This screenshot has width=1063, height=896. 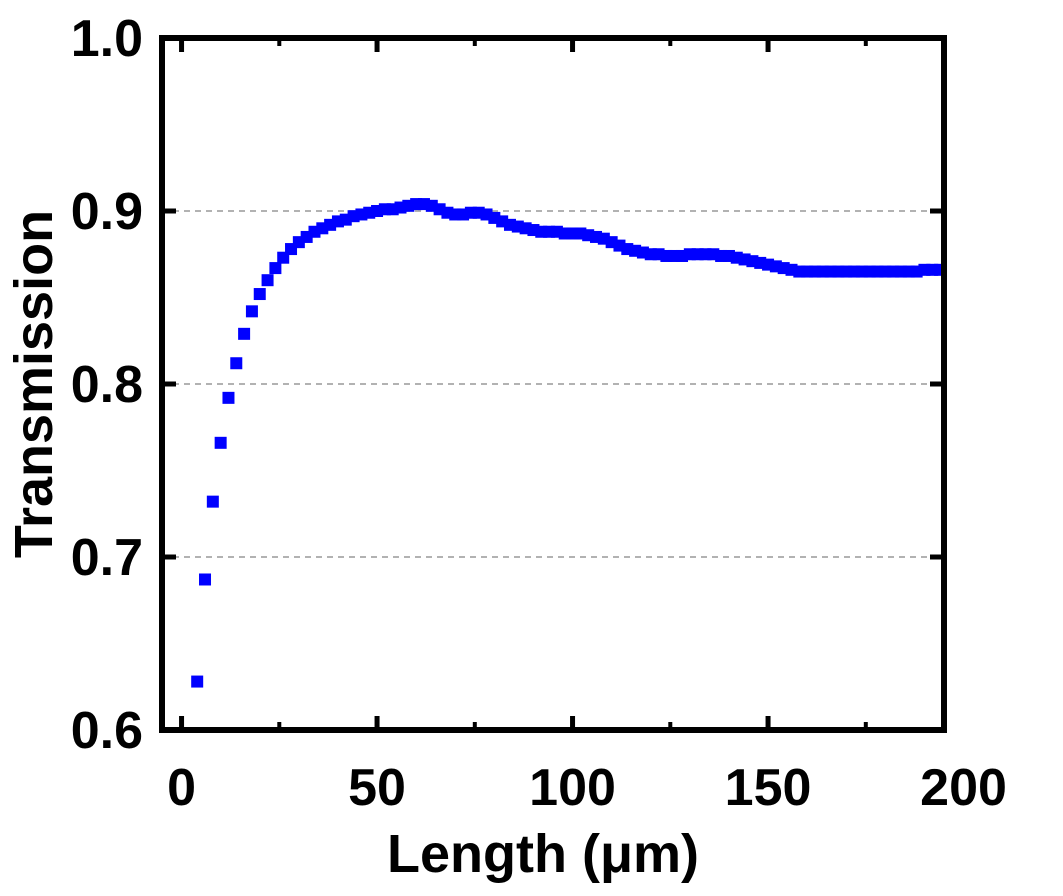 What do you see at coordinates (107, 212) in the screenshot?
I see `y-tick-label: 0.9` at bounding box center [107, 212].